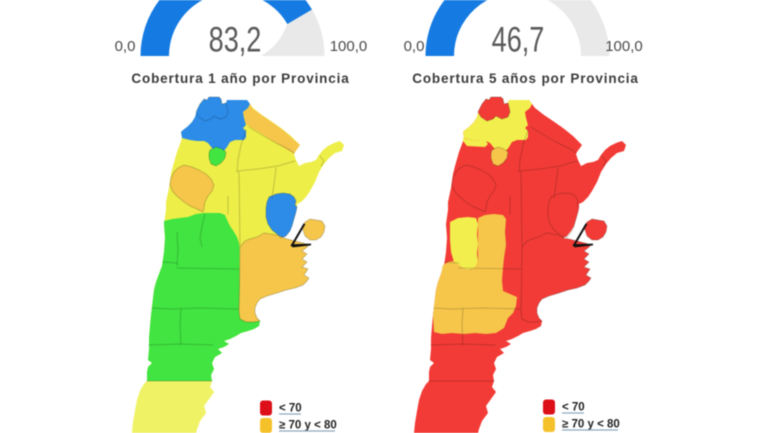 The image size is (768, 433). What do you see at coordinates (518, 39) in the screenshot?
I see `svg-text: 46,7` at bounding box center [518, 39].